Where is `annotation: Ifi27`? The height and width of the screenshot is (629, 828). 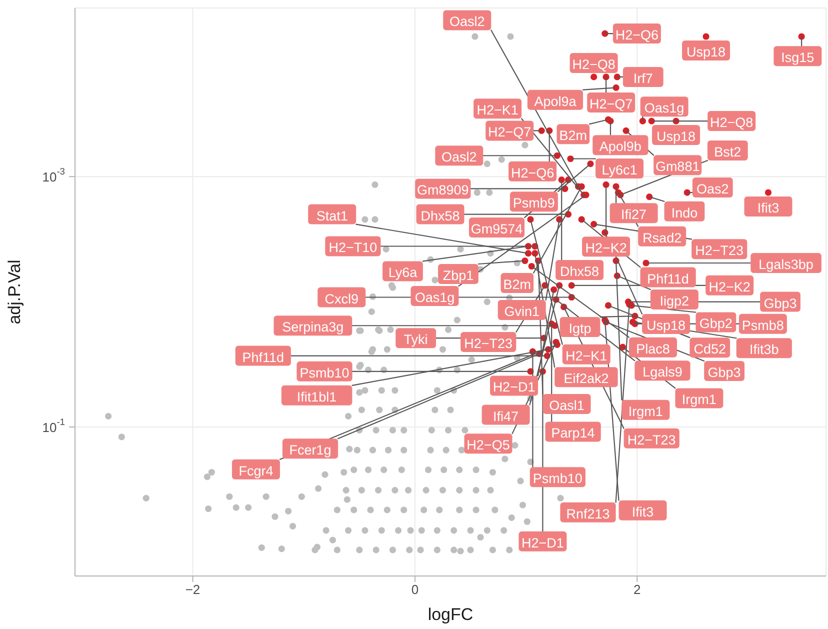 annotation: Ifi27 is located at coordinates (634, 214).